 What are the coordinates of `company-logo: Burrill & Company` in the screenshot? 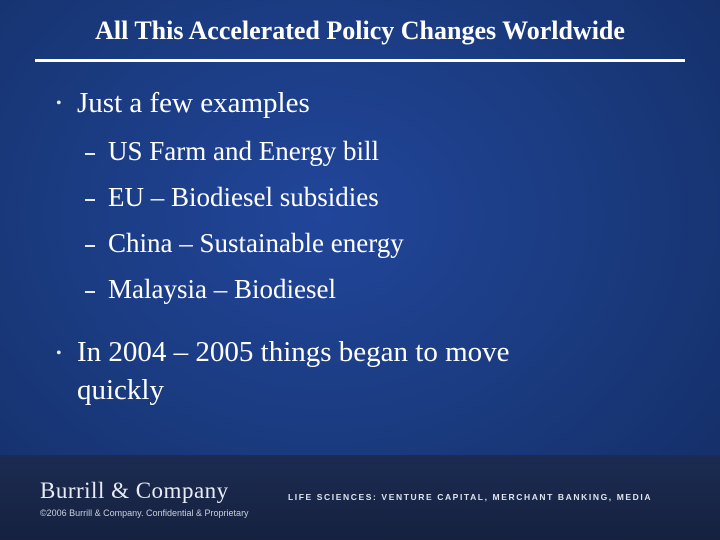 It's located at (134, 490).